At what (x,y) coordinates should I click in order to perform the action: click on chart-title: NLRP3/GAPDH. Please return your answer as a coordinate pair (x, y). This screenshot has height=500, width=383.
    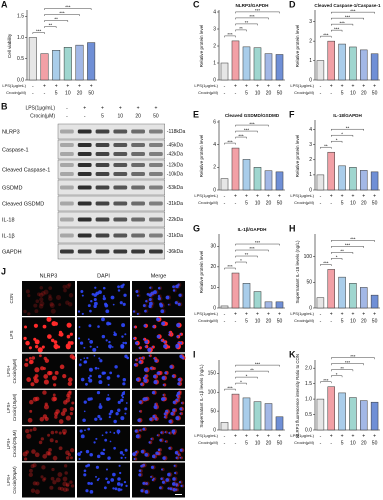
    Looking at the image, I should click on (253, 5).